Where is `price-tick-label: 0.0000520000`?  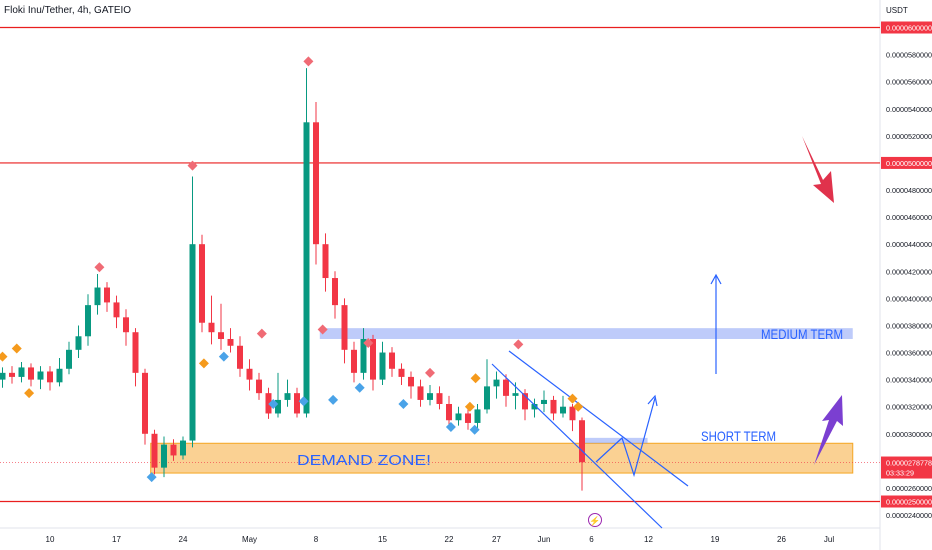
price-tick-label: 0.0000520000 is located at coordinates (909, 136).